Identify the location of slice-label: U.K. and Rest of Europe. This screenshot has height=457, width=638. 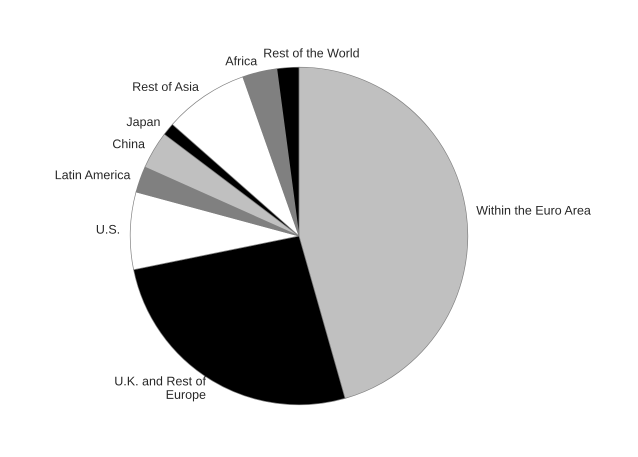
(160, 389).